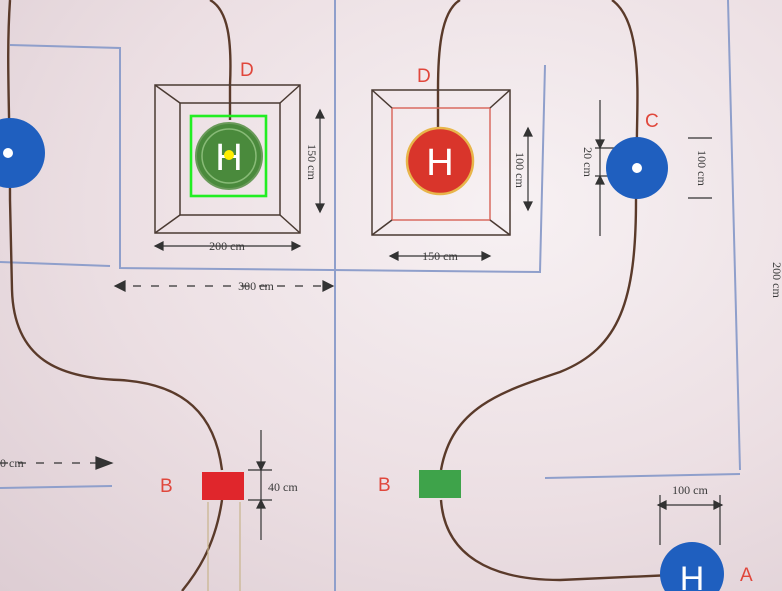 This screenshot has width=782, height=591. Describe the element at coordinates (588, 162) in the screenshot. I see `dim-target-c-offset: 20 cm` at that location.